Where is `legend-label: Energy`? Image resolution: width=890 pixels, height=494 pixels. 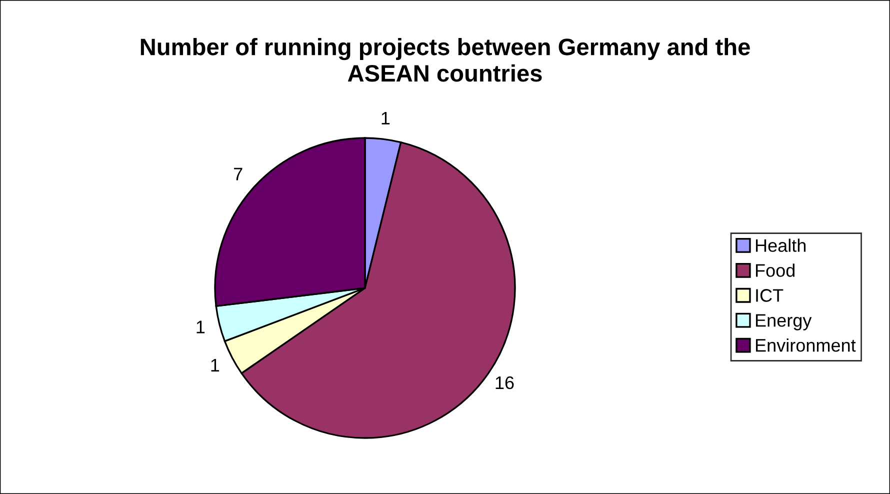 legend-label: Energy is located at coordinates (784, 322).